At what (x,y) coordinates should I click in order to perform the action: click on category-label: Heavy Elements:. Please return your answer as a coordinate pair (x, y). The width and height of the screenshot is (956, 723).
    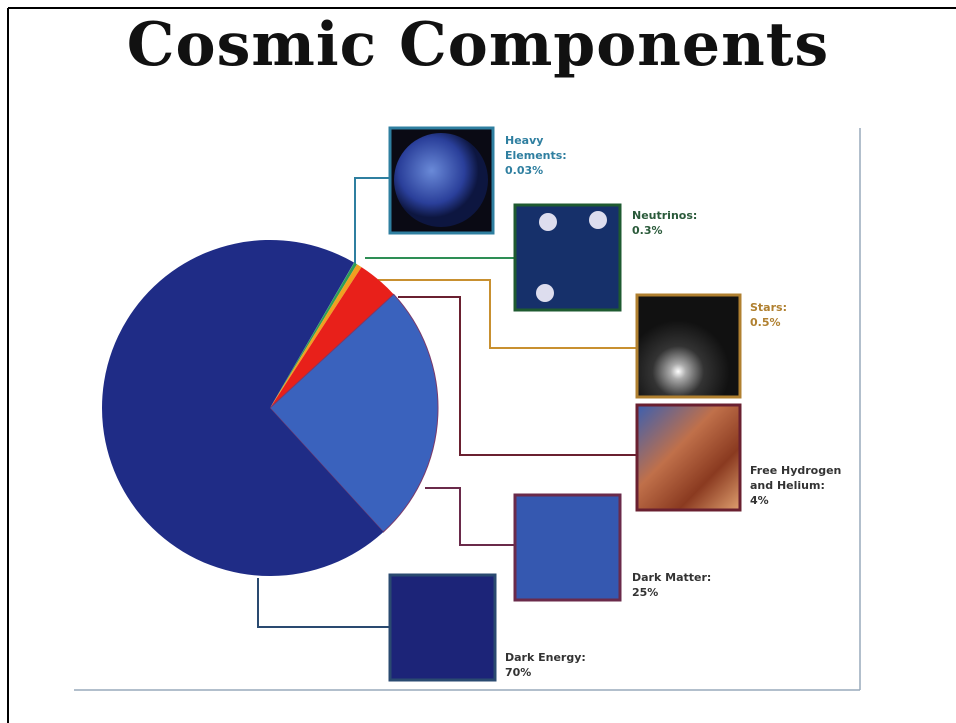
    Looking at the image, I should click on (536, 148).